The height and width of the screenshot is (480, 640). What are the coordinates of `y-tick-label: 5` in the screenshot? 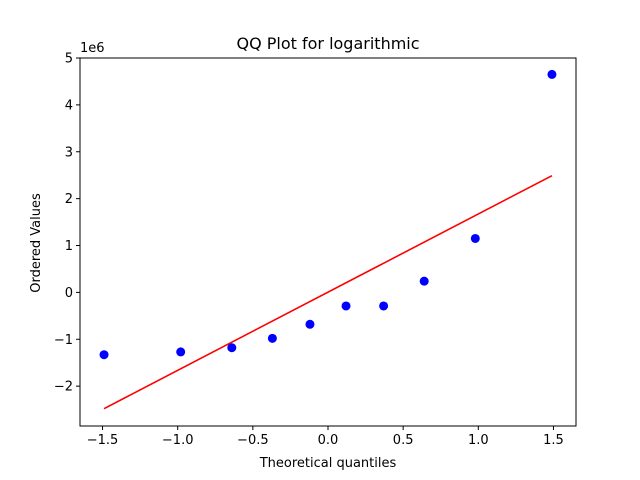 It's located at (69, 59).